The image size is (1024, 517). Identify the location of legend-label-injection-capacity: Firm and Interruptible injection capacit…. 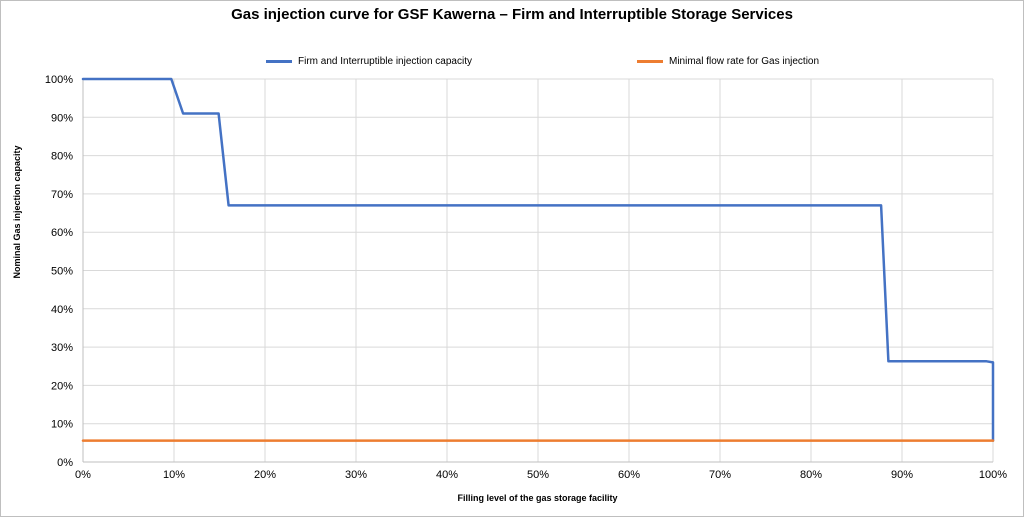
(385, 61).